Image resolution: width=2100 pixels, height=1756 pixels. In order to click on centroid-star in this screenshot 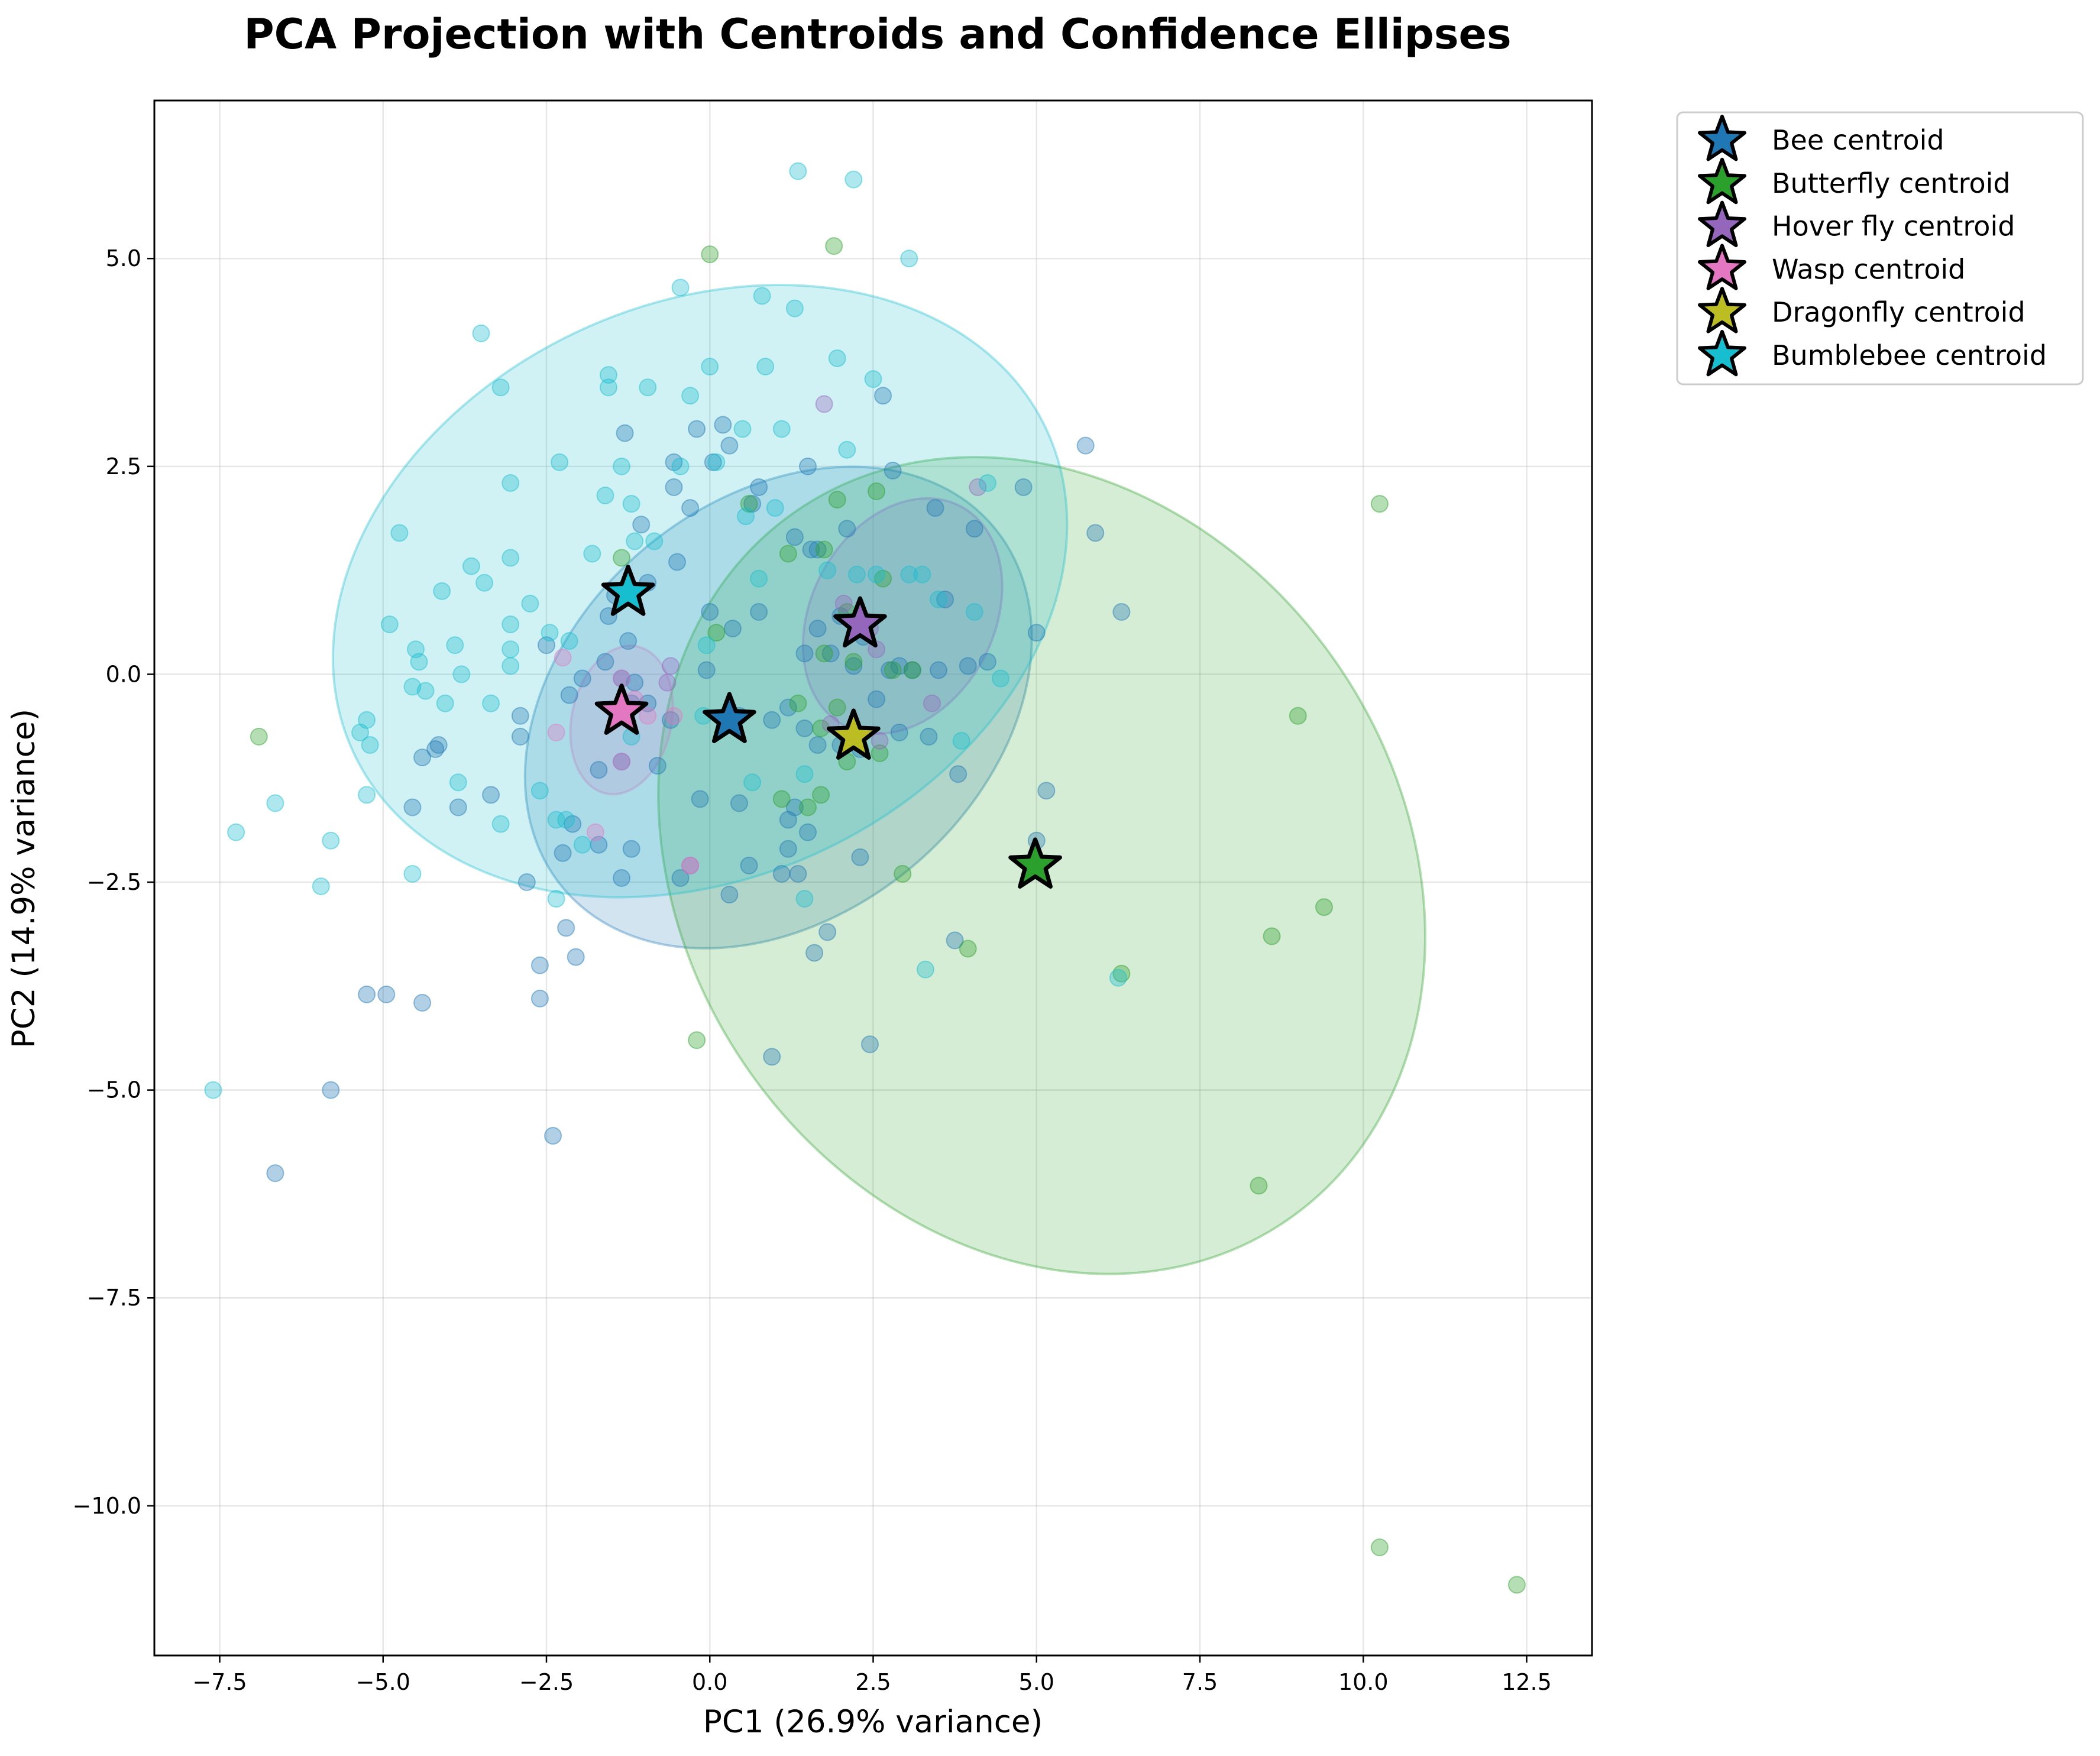, I will do `click(860, 622)`.